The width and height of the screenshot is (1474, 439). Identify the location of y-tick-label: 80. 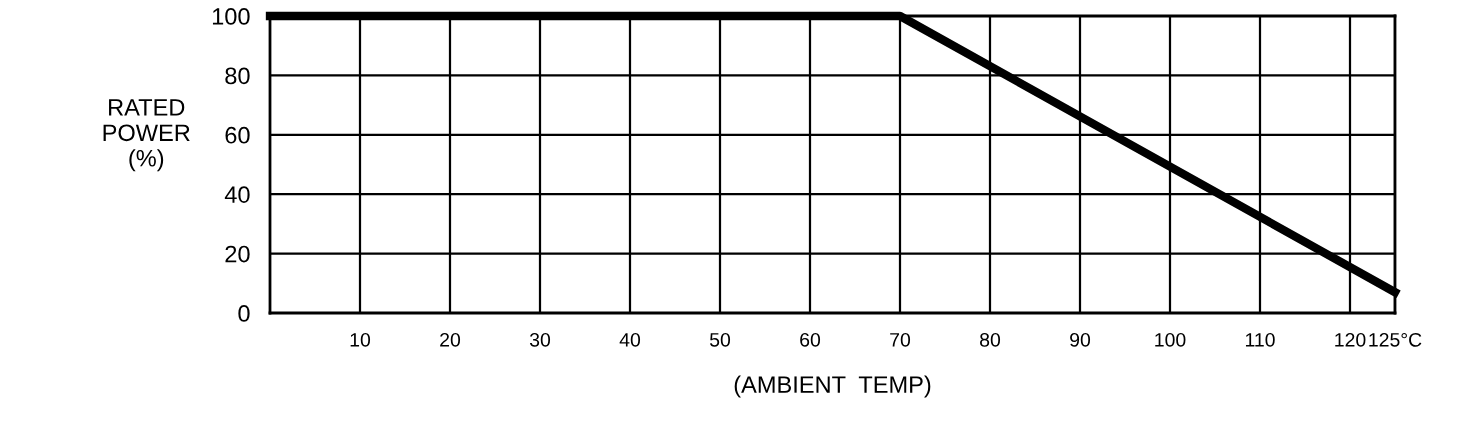
(237, 76).